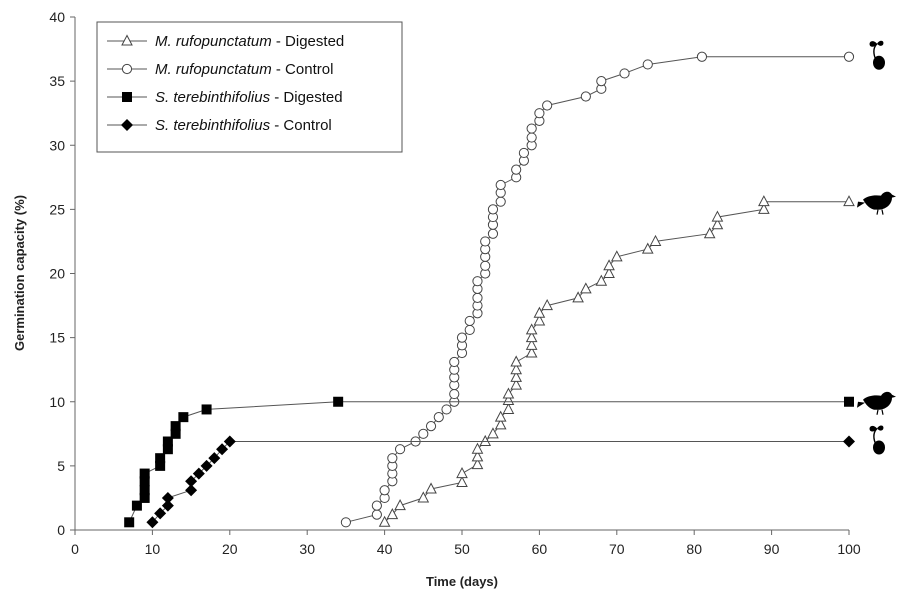 The image size is (900, 590). I want to click on legend-box, so click(249, 87).